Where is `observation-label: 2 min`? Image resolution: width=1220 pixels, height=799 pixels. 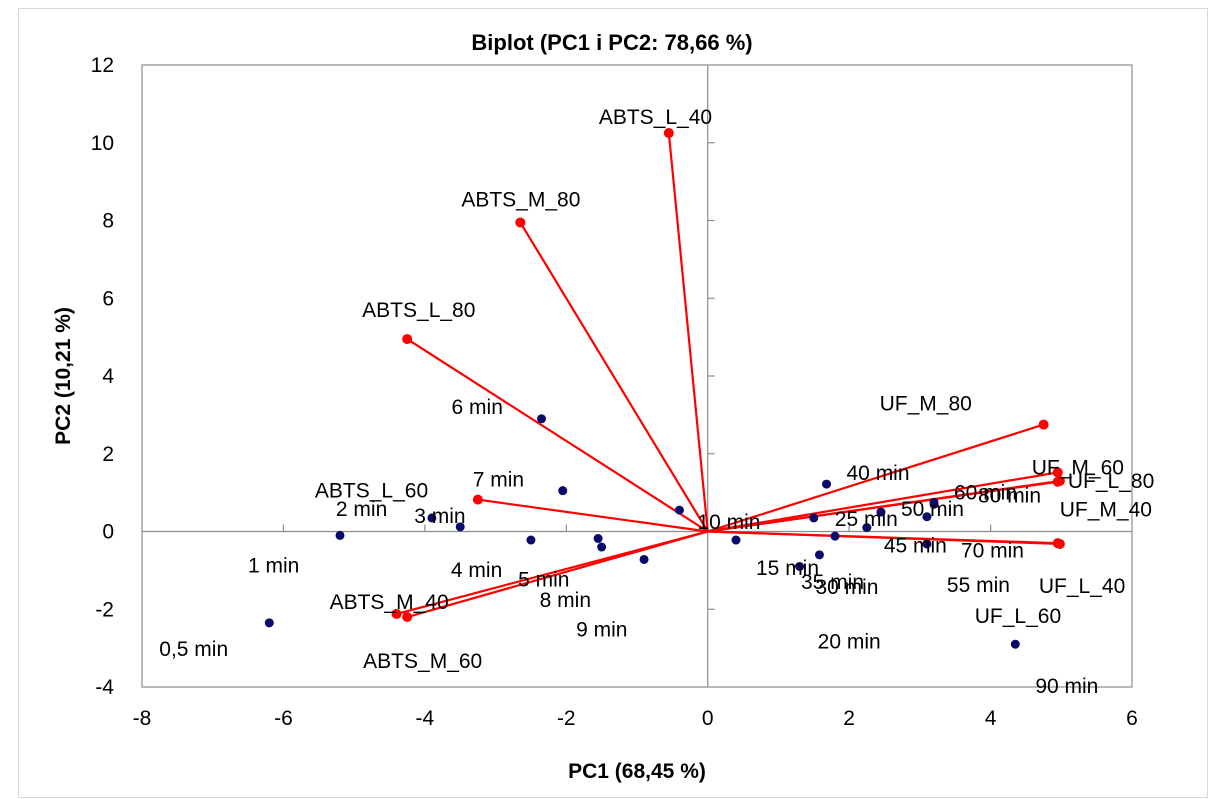 observation-label: 2 min is located at coordinates (361, 509).